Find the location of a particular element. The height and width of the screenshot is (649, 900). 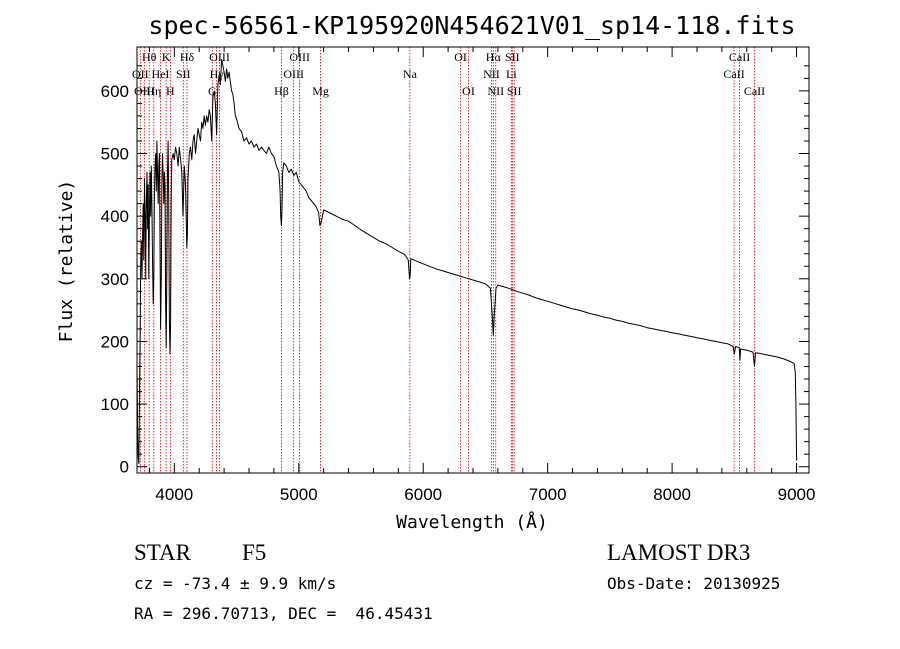

x-axis-label: Wavelength (Å) is located at coordinates (472, 522).